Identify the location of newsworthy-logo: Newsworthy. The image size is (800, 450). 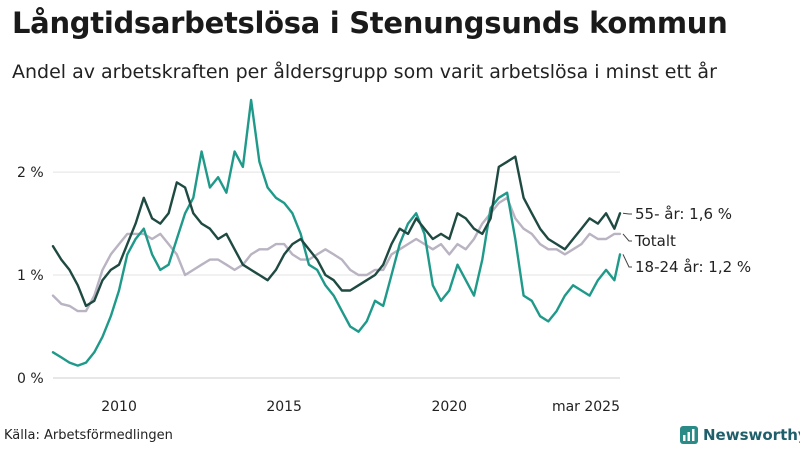
(740, 435).